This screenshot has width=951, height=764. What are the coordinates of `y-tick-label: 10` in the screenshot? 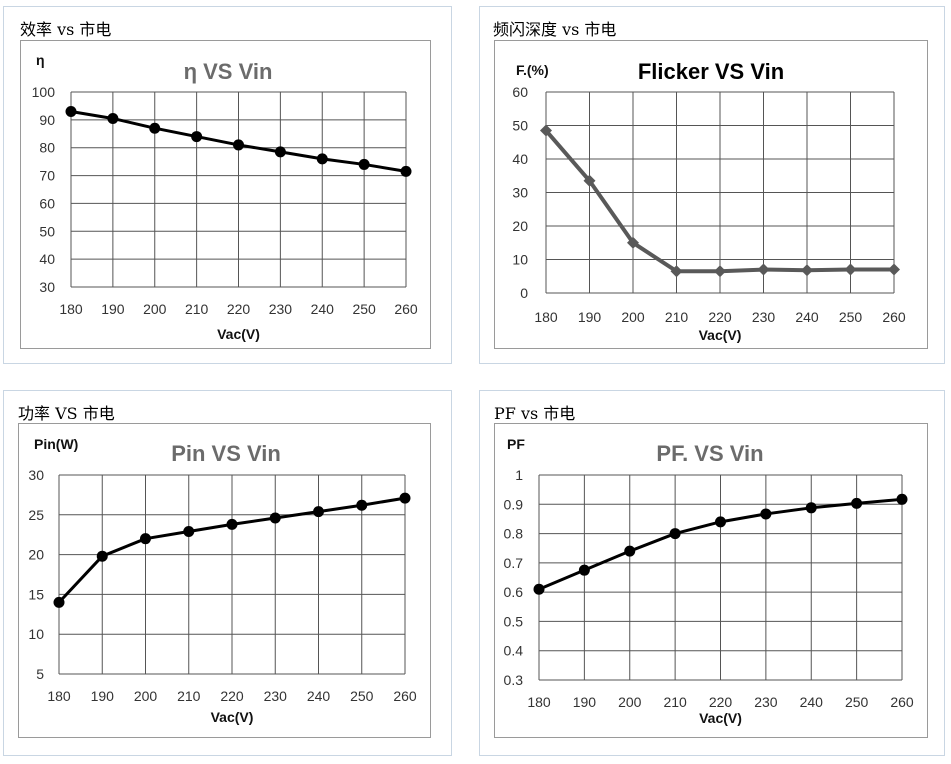 It's located at (520, 260).